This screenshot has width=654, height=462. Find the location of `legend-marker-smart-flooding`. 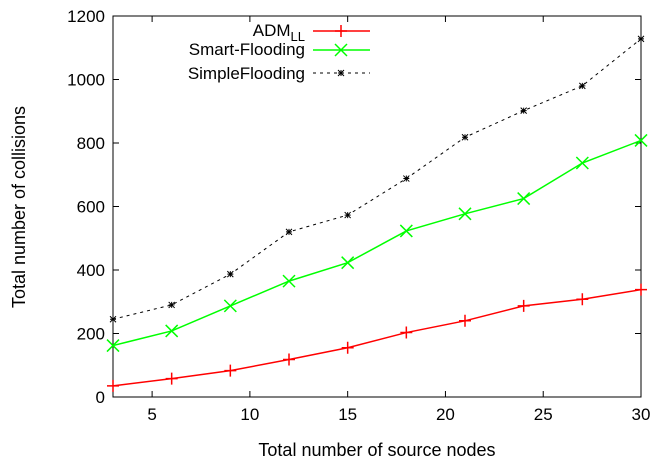

legend-marker-smart-flooding is located at coordinates (341, 50).